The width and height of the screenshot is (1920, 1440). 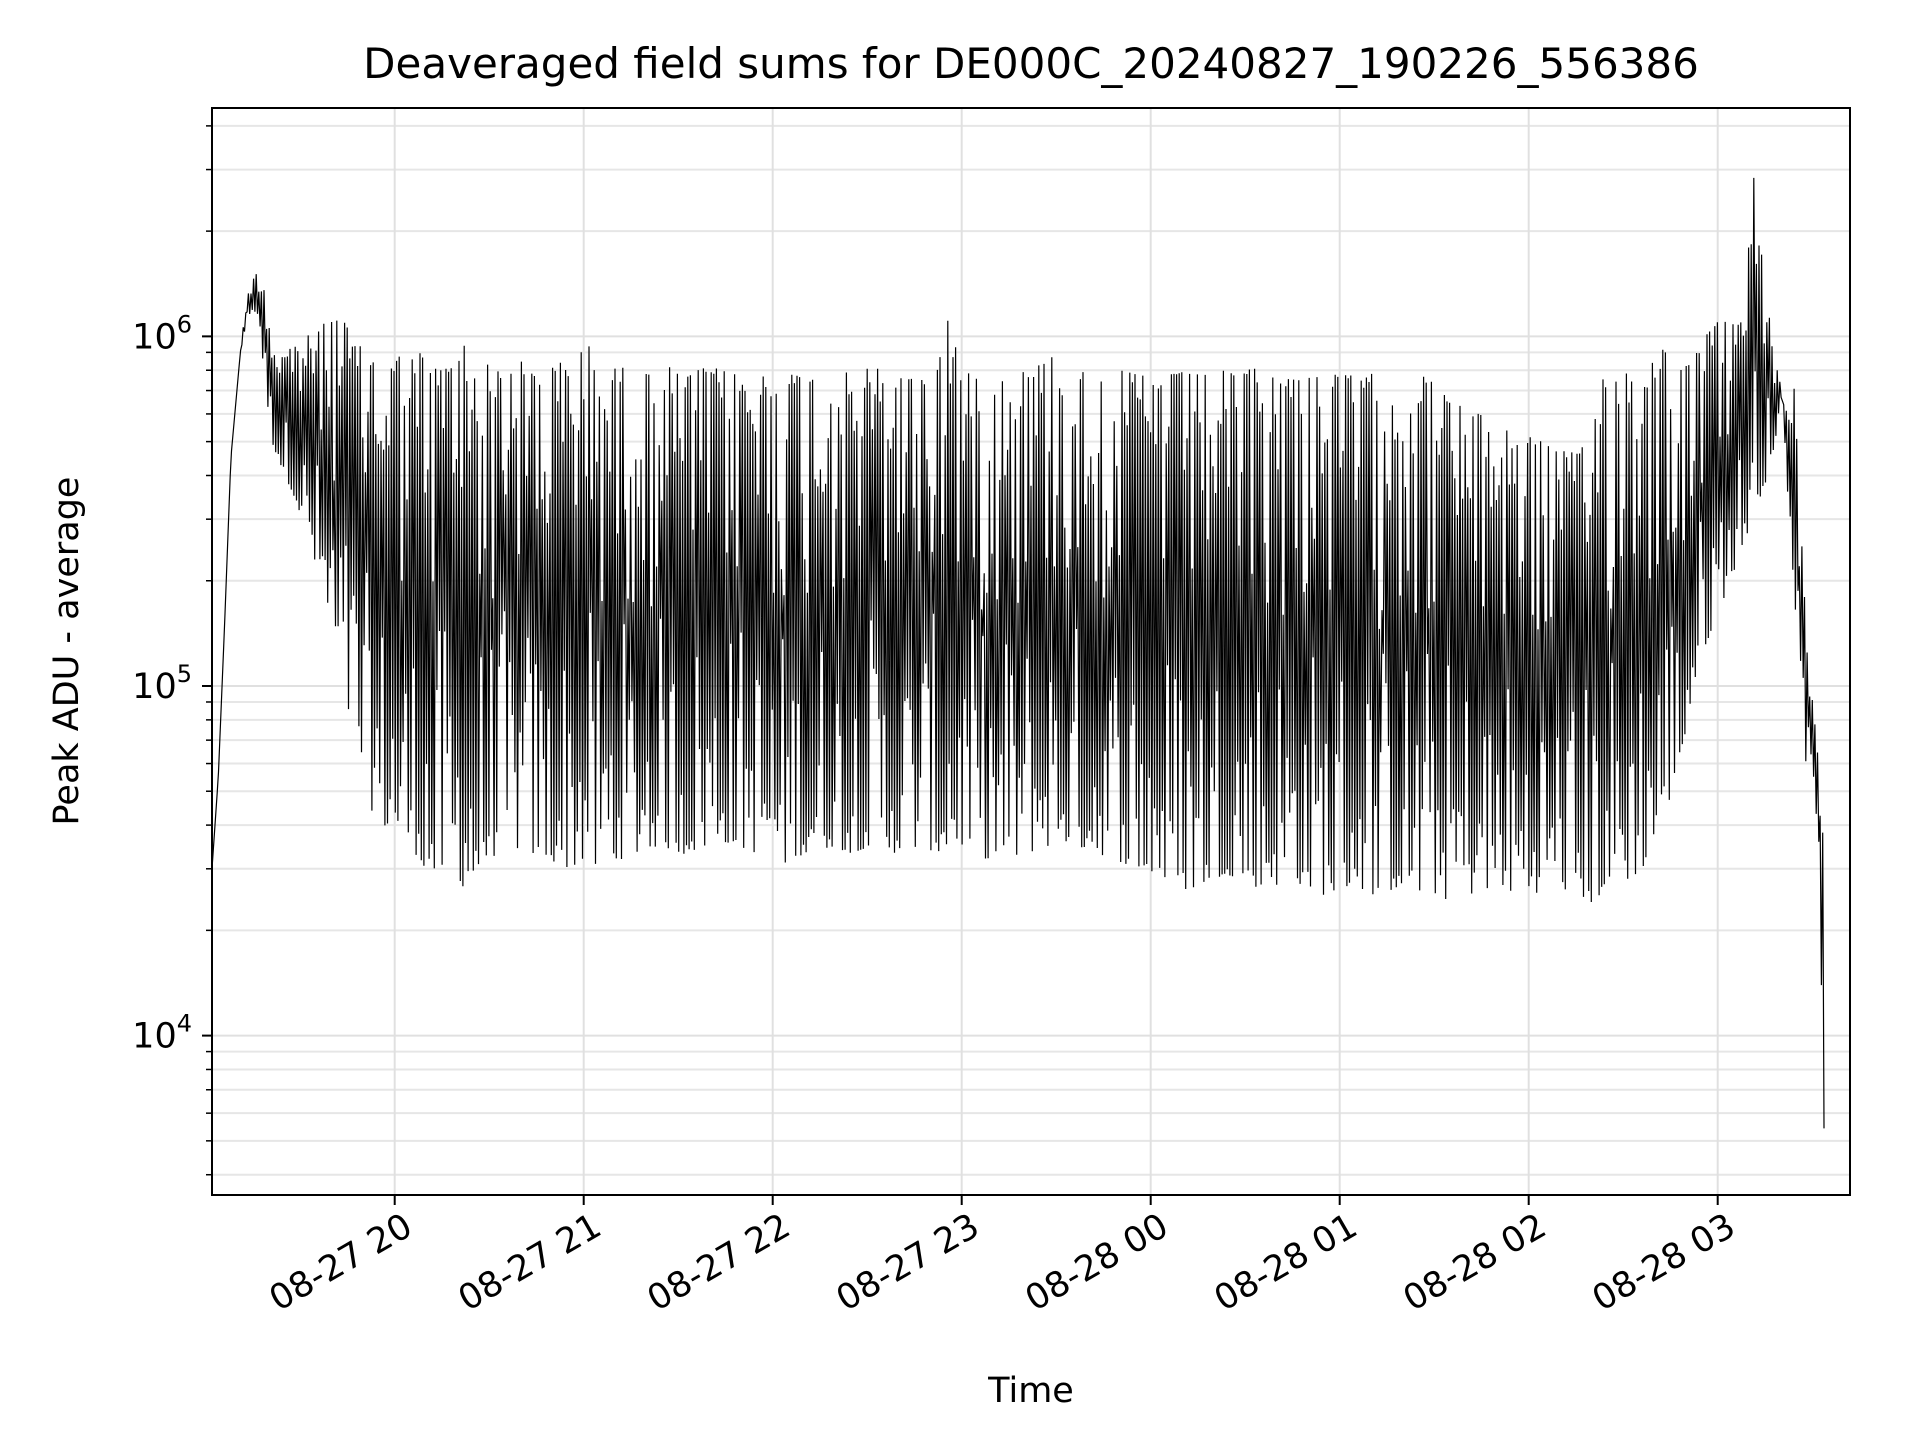 What do you see at coordinates (184, 674) in the screenshot?
I see `y-tick-exponent: 5` at bounding box center [184, 674].